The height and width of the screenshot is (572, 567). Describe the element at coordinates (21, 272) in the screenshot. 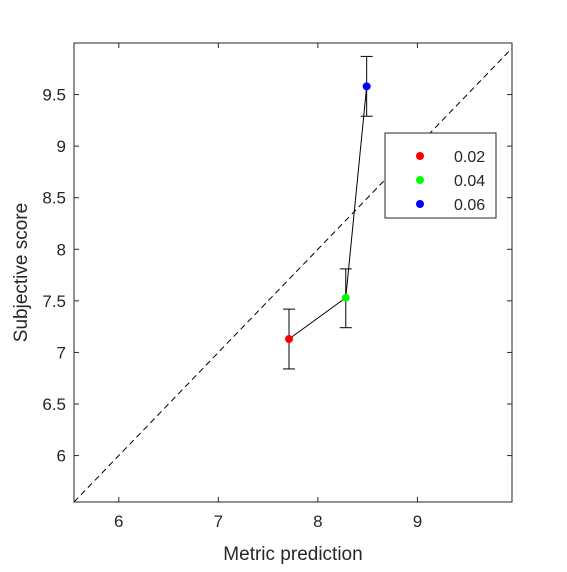

I see `y-axis-label: Subjective score` at that location.